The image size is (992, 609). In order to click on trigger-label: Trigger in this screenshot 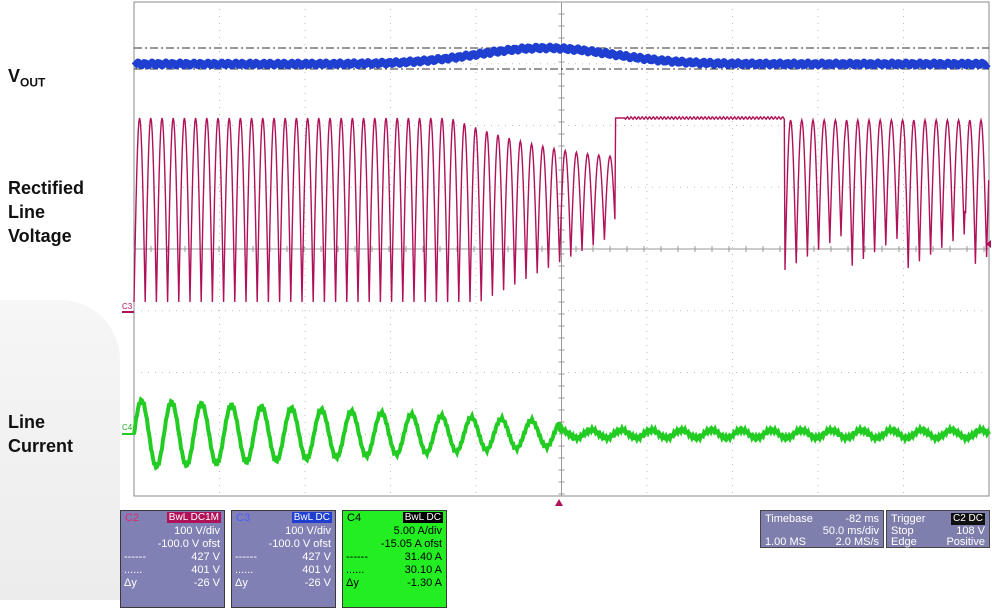, I will do `click(908, 519)`.